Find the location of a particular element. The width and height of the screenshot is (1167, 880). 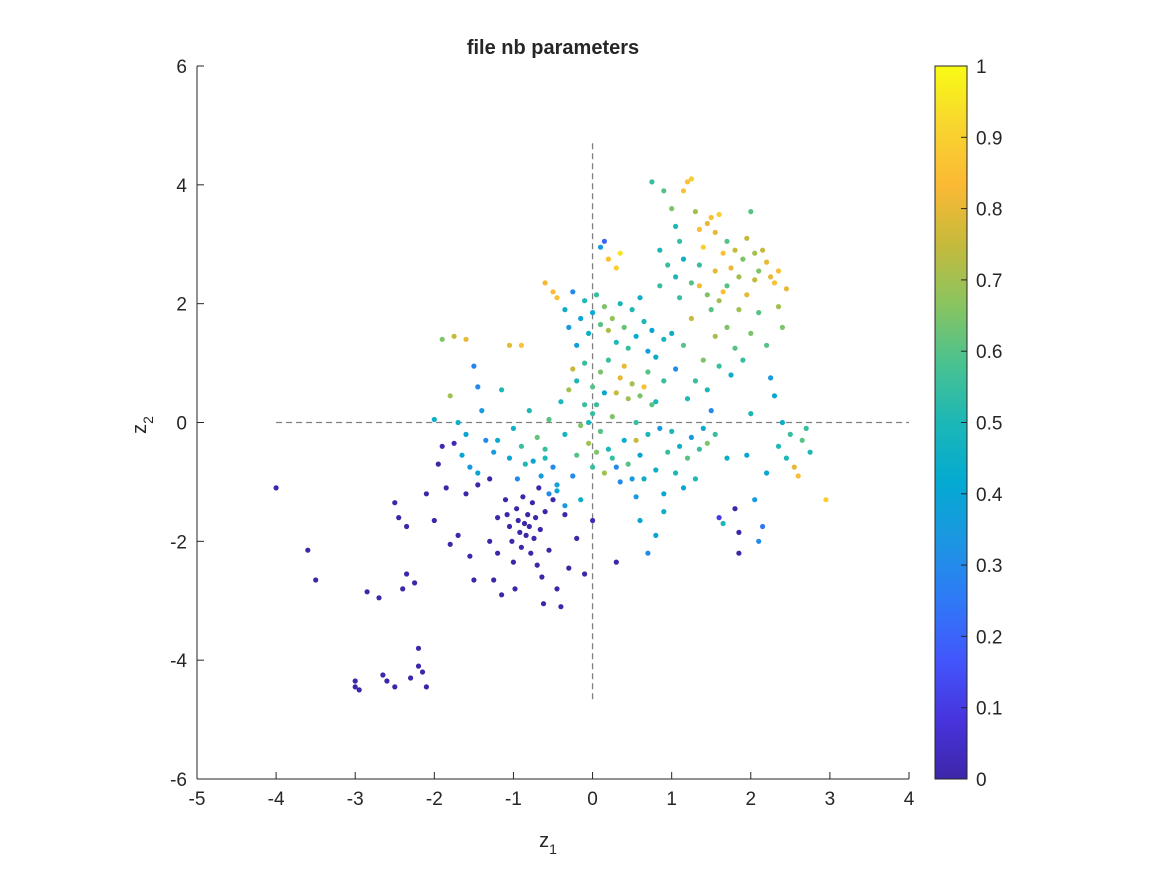

colorbar-tick-label: 1 is located at coordinates (981, 67).